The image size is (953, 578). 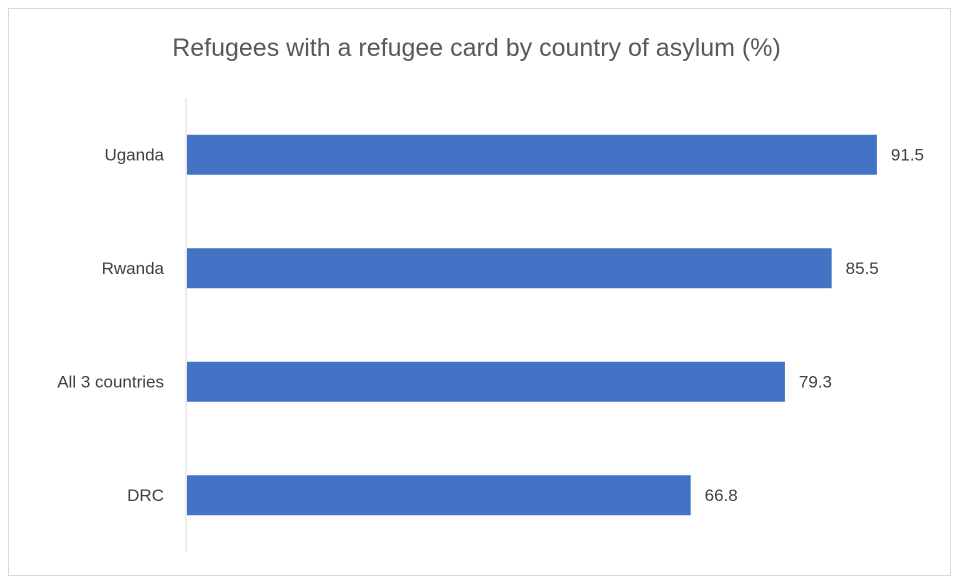 What do you see at coordinates (862, 268) in the screenshot?
I see `data-label: 85.5` at bounding box center [862, 268].